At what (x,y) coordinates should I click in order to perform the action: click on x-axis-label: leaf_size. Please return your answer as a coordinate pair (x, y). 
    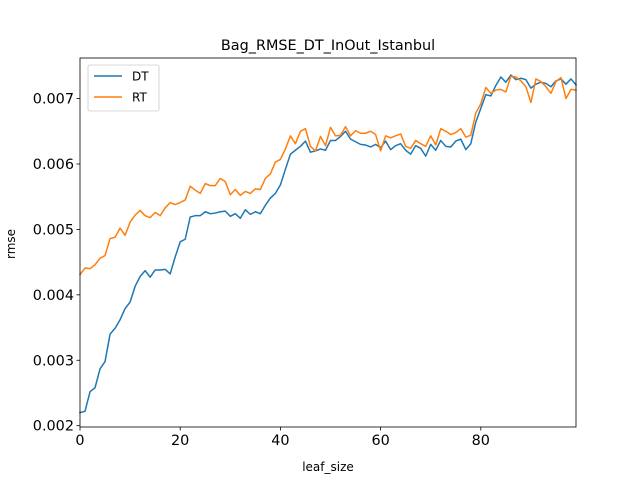
    Looking at the image, I should click on (328, 467).